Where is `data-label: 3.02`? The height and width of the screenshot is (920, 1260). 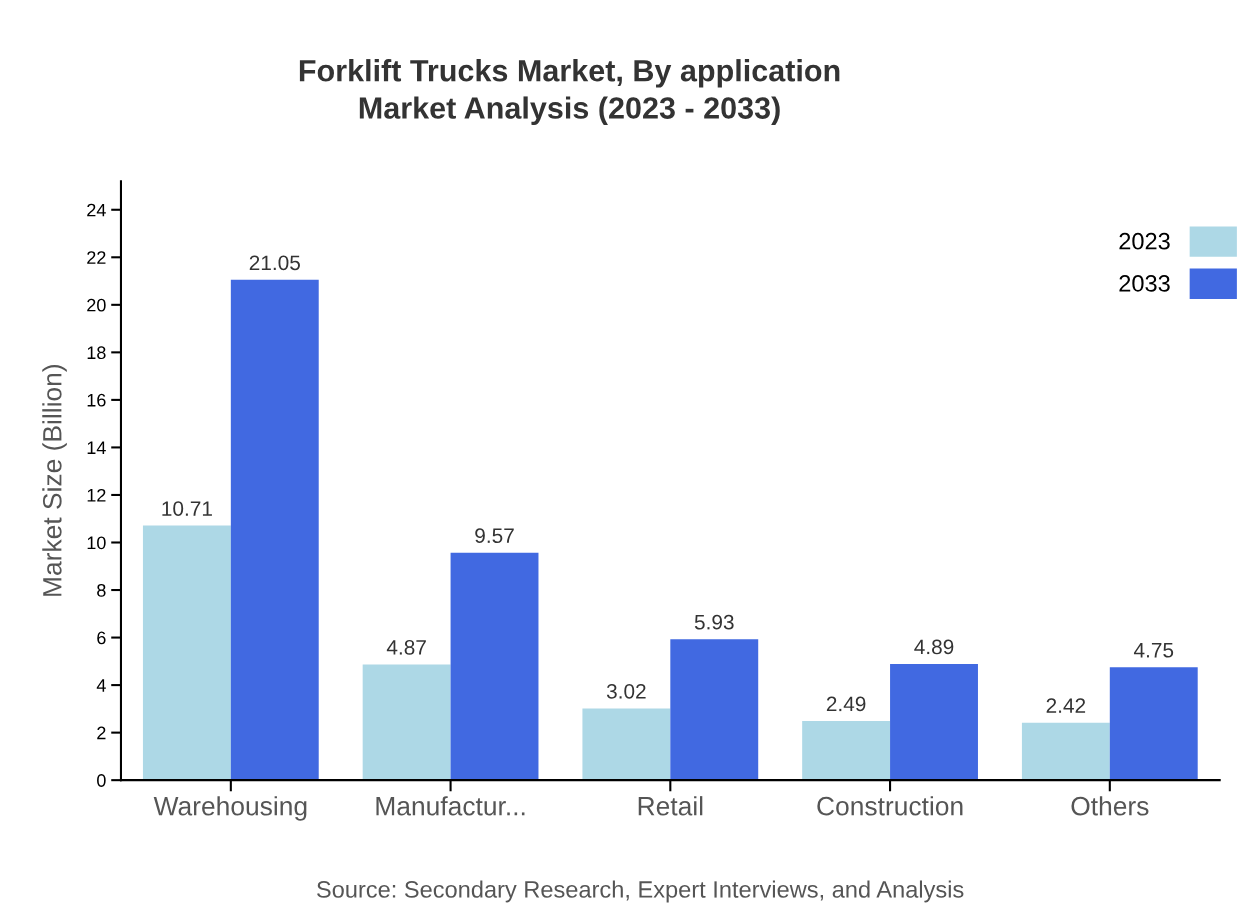 data-label: 3.02 is located at coordinates (626, 691).